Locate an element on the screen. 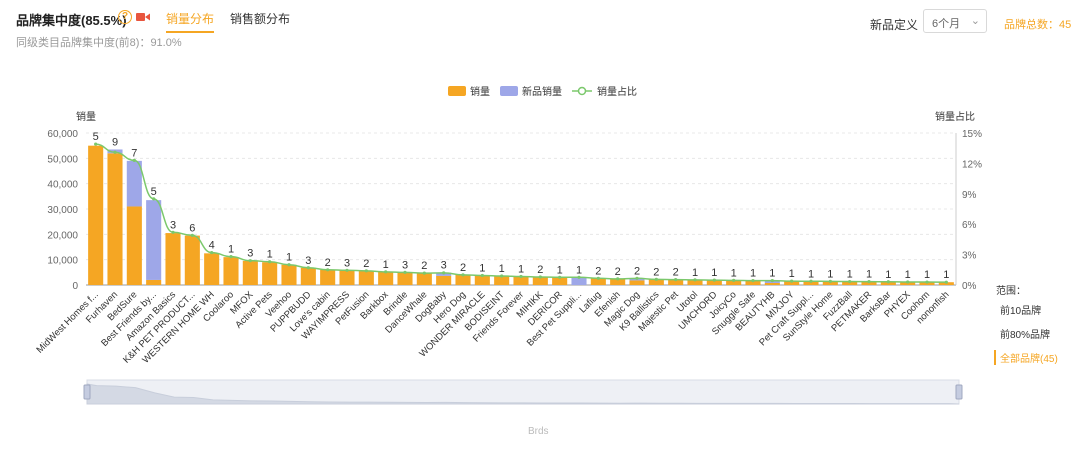  tab-sales-amount: 销售额分布 is located at coordinates (260, 19).